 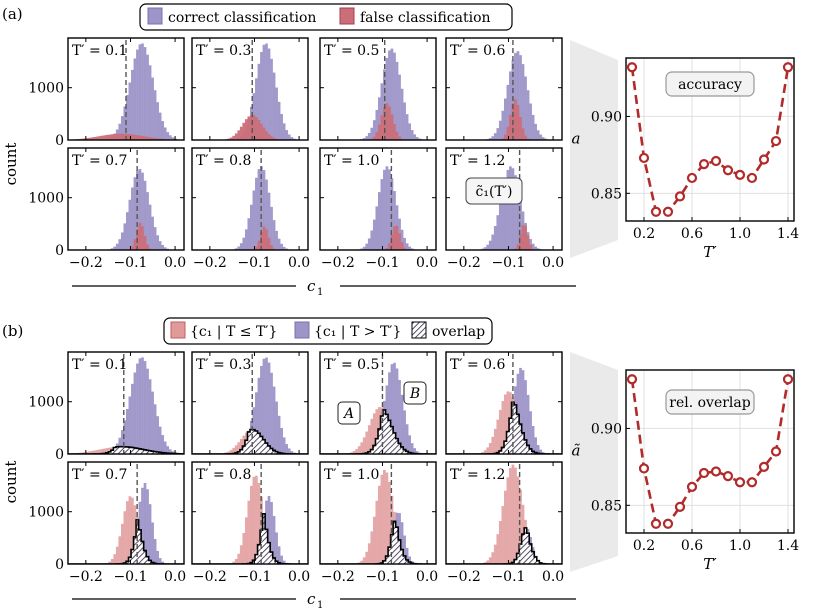 What do you see at coordinates (478, 365) in the screenshot?
I see `hist-panel-title: T′ = 0.6` at bounding box center [478, 365].